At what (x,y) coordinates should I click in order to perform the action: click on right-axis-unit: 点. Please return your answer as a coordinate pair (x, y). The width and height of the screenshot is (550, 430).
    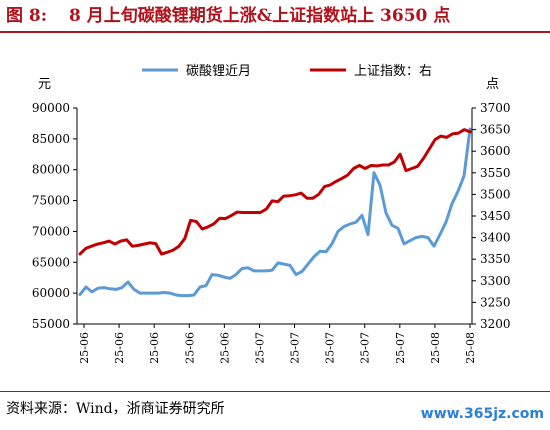
    Looking at the image, I should click on (492, 84).